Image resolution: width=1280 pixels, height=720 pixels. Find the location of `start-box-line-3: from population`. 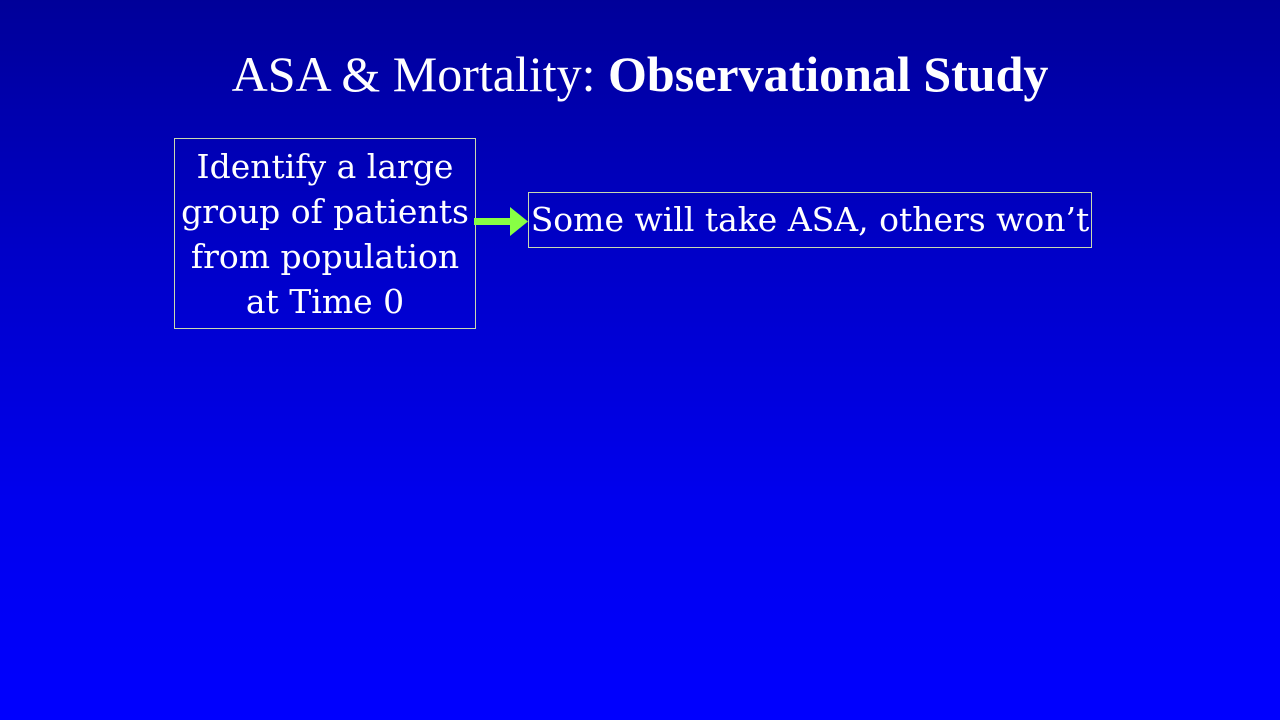

start-box-line-3: from population is located at coordinates (325, 256).